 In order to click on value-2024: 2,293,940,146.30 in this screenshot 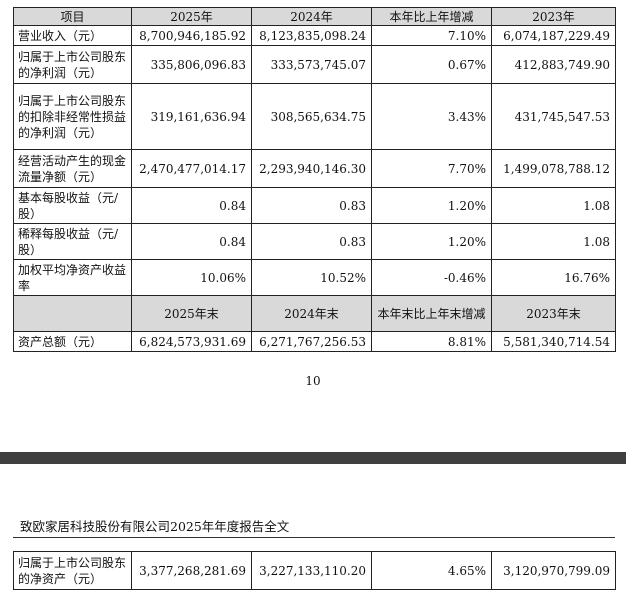, I will do `click(311, 168)`.